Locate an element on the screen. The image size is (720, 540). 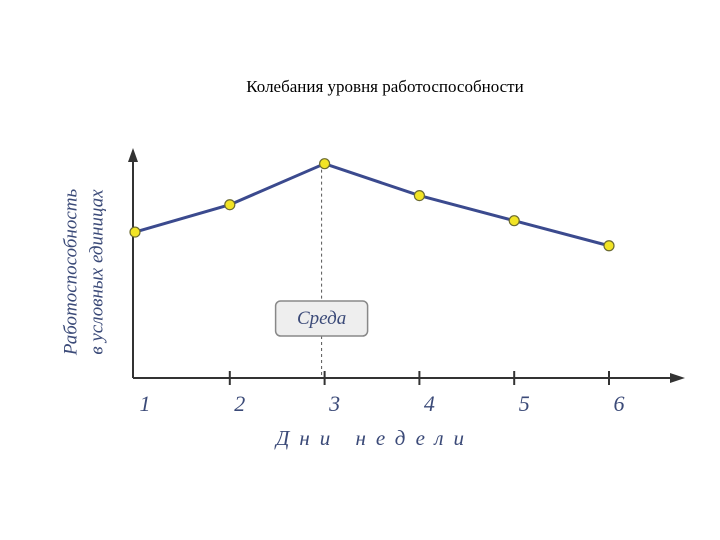
x-tick-label: 1 is located at coordinates (145, 403).